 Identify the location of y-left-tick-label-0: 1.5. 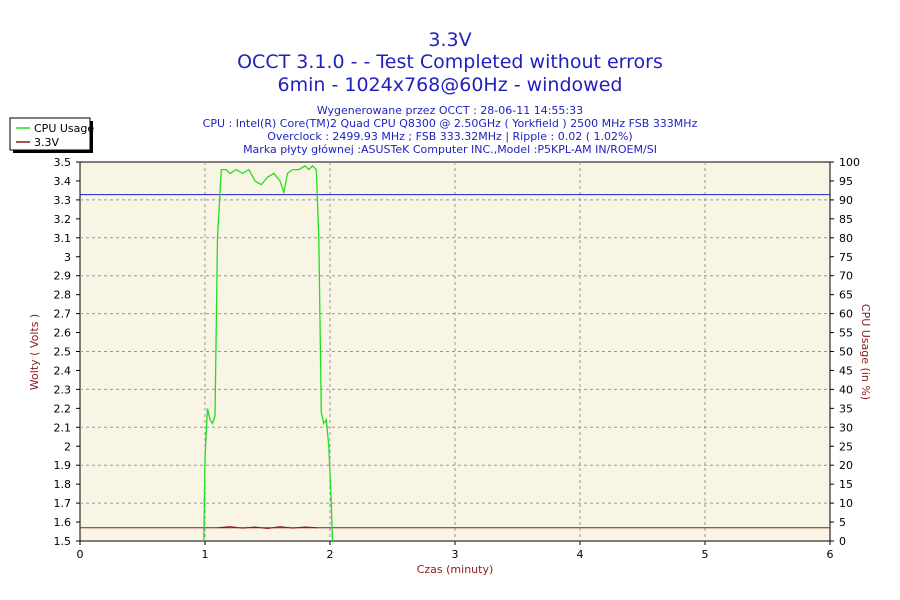
(63, 541).